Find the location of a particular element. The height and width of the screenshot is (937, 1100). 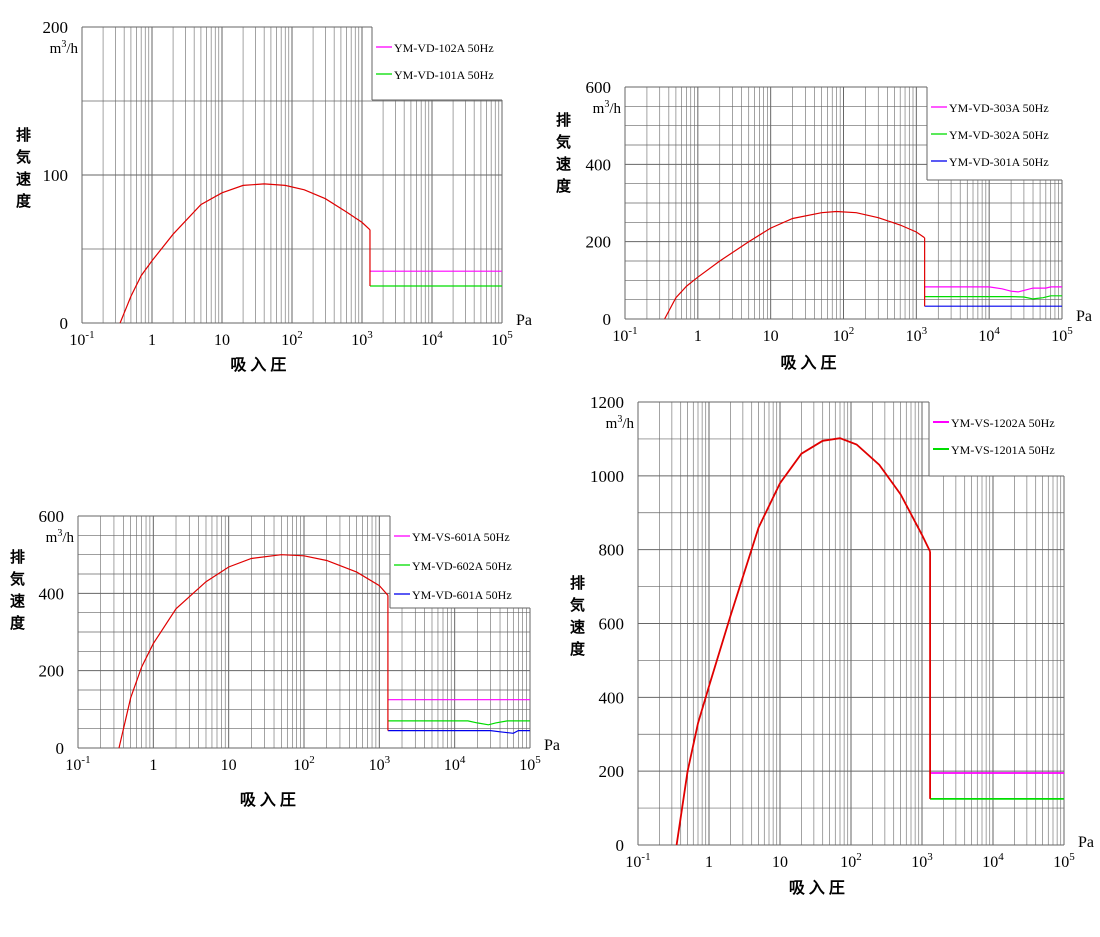

legend-label: YM-VS-1202A 50Hz is located at coordinates (1003, 423).